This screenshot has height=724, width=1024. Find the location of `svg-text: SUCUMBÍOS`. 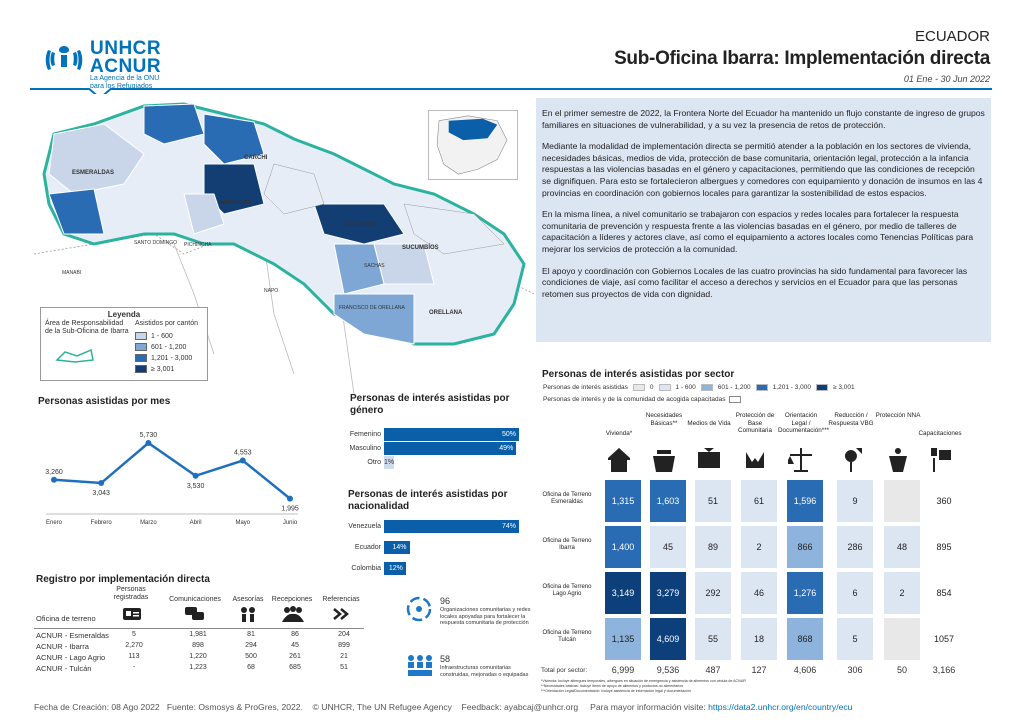

svg-text: SUCUMBÍOS is located at coordinates (420, 247).